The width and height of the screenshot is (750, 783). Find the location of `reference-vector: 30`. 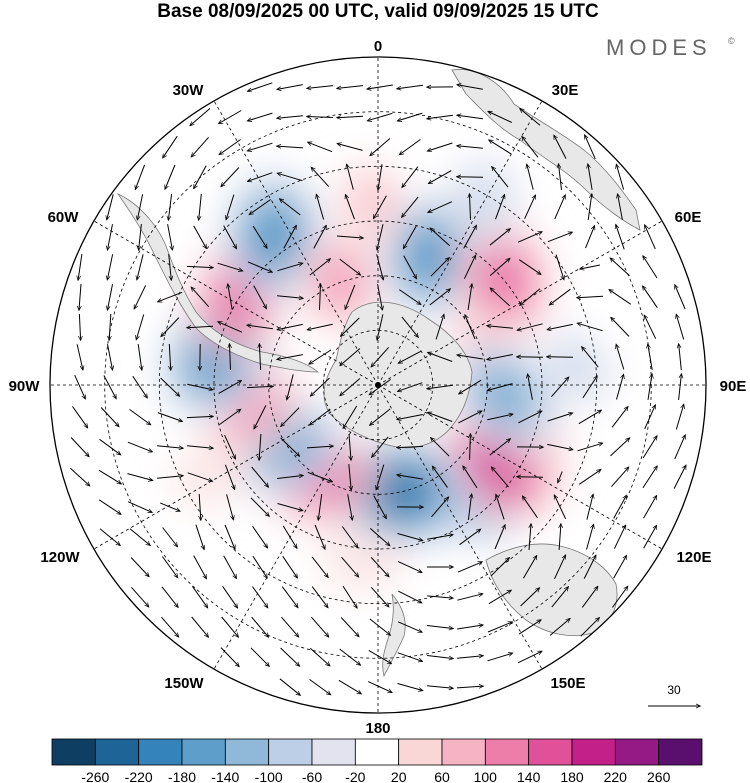

reference-vector: 30 is located at coordinates (674, 694).